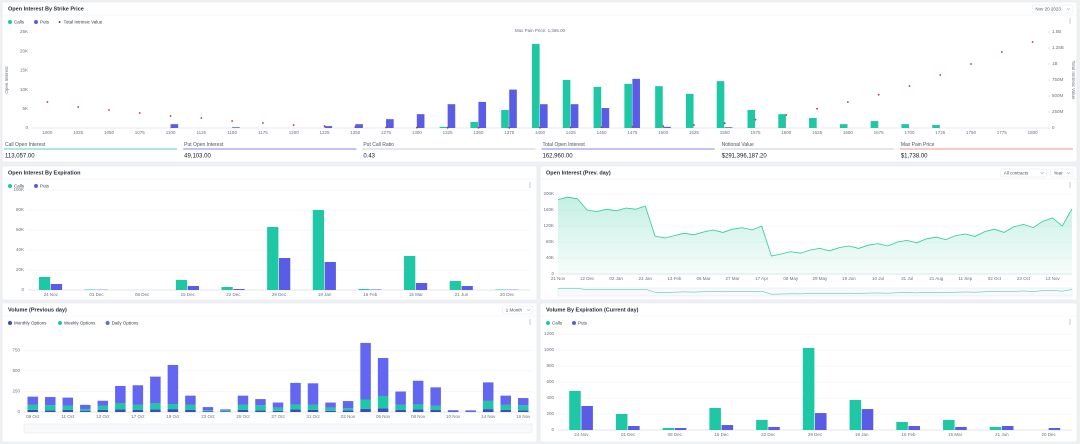  What do you see at coordinates (19, 21) in the screenshot?
I see `legend-label: Calls` at bounding box center [19, 21].